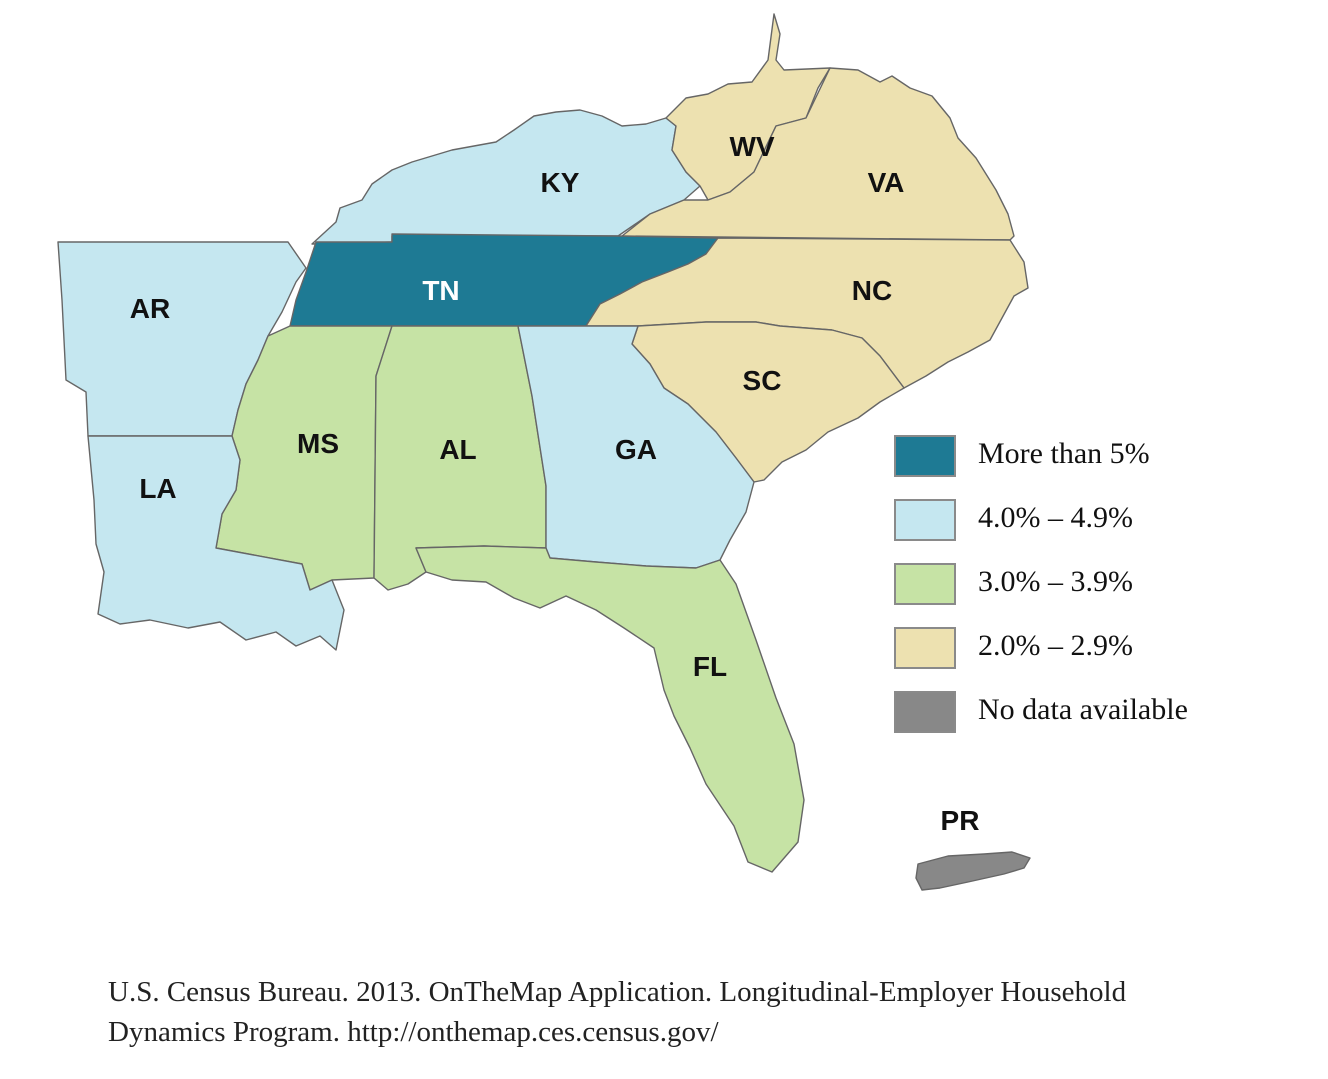 The image size is (1328, 1079). What do you see at coordinates (710, 666) in the screenshot?
I see `state-label-fl: FL` at bounding box center [710, 666].